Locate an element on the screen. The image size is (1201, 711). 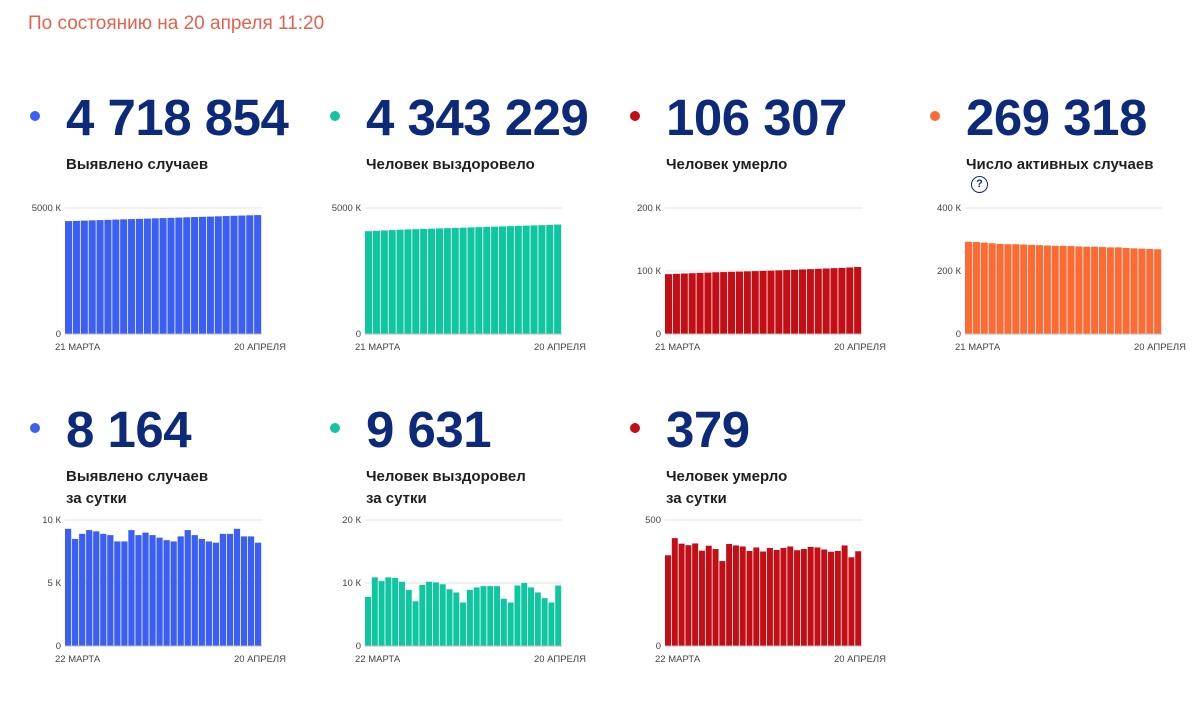
stat-label-line: Человек выздоровело is located at coordinates (450, 164).